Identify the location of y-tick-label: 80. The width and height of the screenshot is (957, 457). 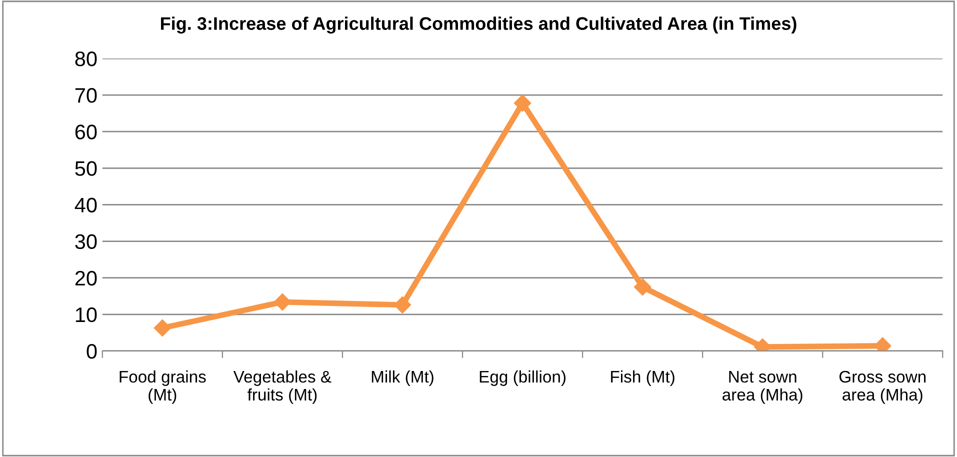
(86, 58).